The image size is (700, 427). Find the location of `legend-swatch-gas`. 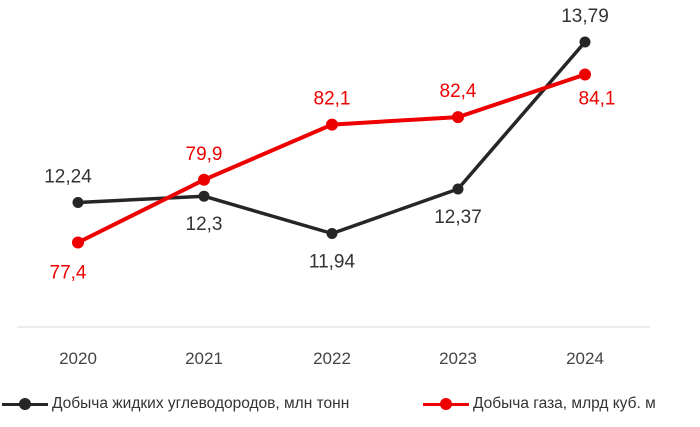

legend-swatch-gas is located at coordinates (446, 404).